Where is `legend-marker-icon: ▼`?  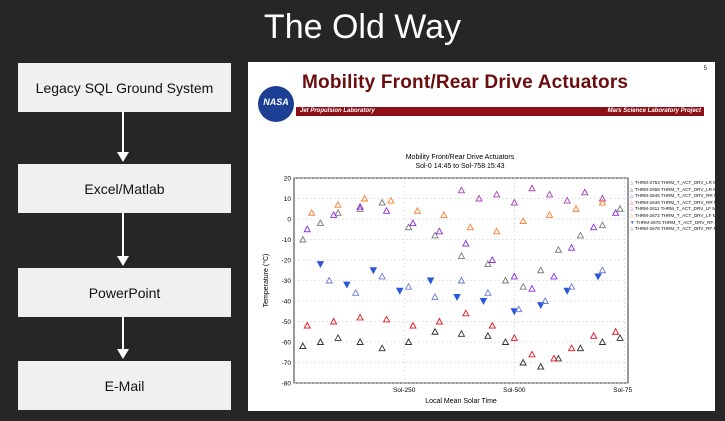
legend-marker-icon: ▼ is located at coordinates (633, 222).